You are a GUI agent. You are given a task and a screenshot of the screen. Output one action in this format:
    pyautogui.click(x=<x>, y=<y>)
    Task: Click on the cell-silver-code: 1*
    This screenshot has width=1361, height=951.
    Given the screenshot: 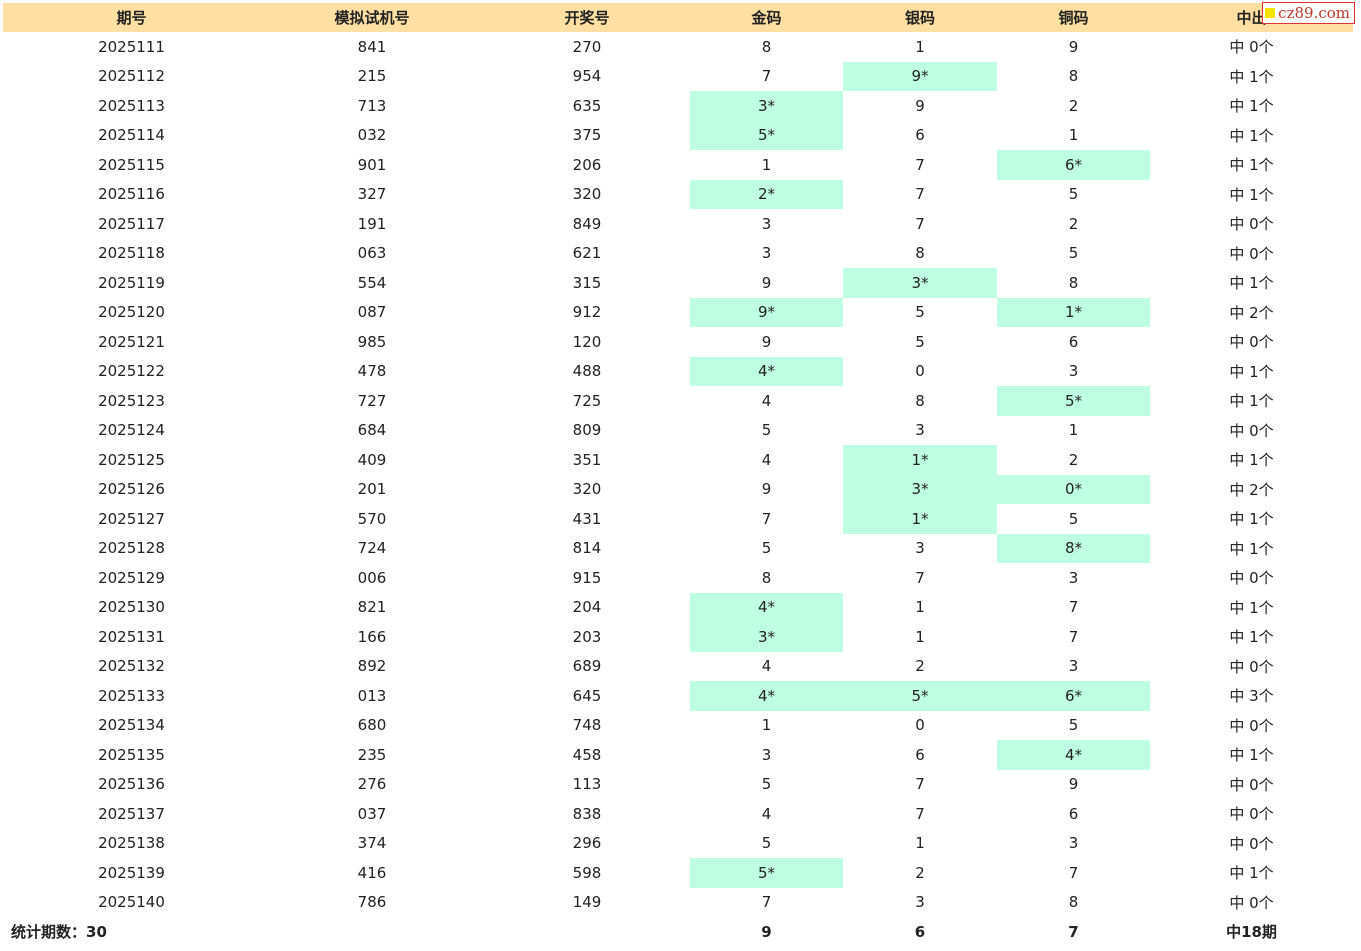 What is the action you would take?
    pyautogui.click(x=920, y=519)
    